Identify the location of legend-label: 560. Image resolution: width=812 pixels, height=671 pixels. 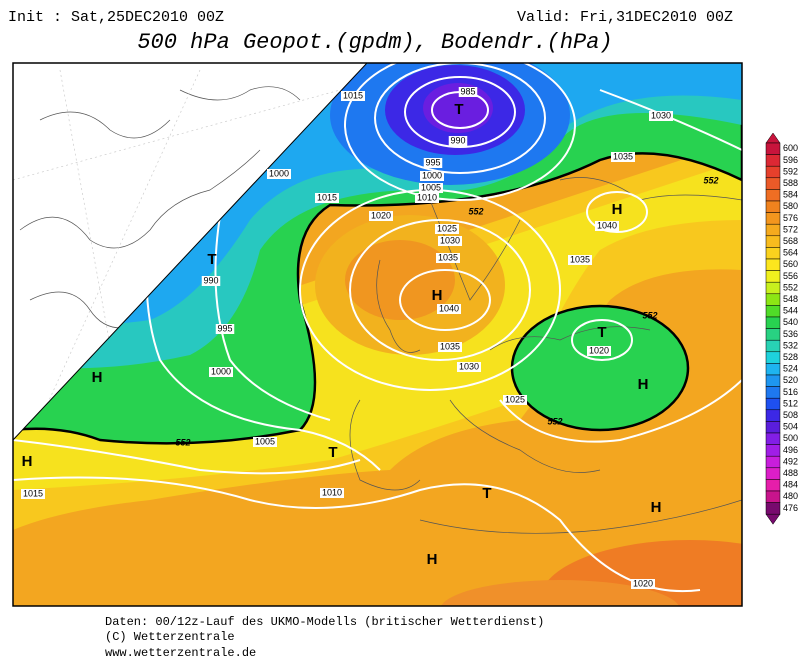
(790, 264).